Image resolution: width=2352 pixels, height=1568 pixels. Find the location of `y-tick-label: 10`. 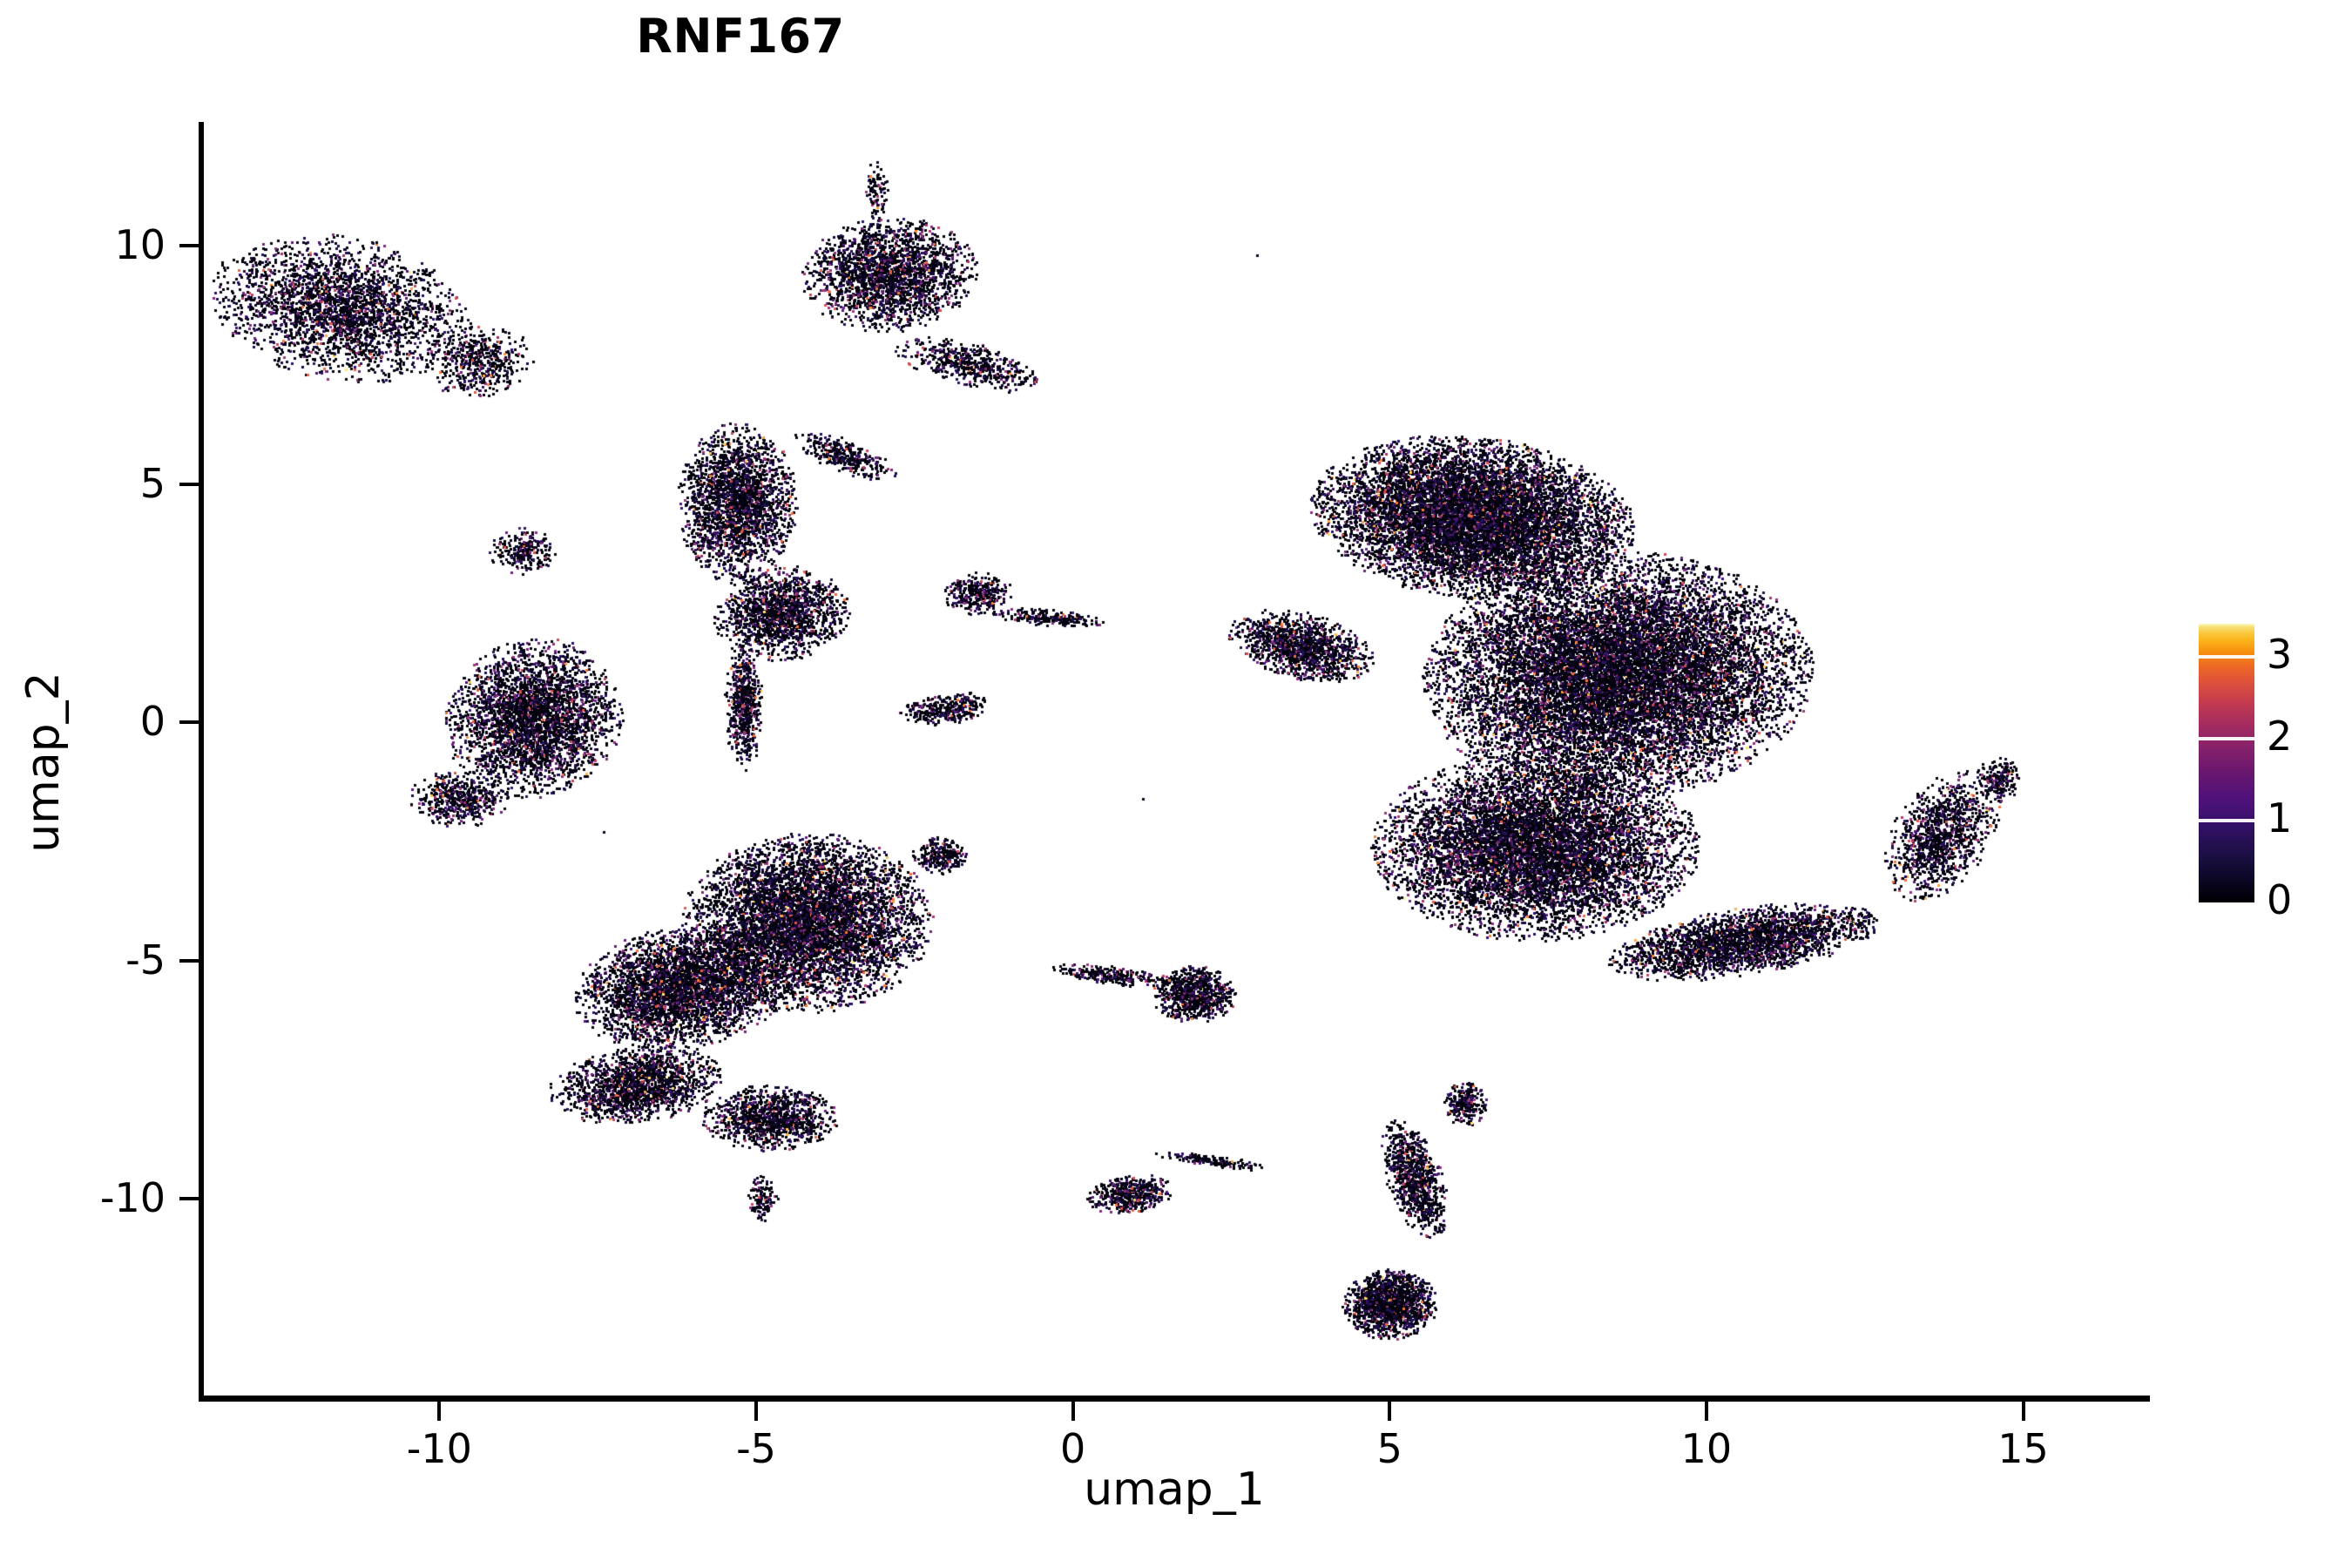

y-tick-label: 10 is located at coordinates (140, 245).